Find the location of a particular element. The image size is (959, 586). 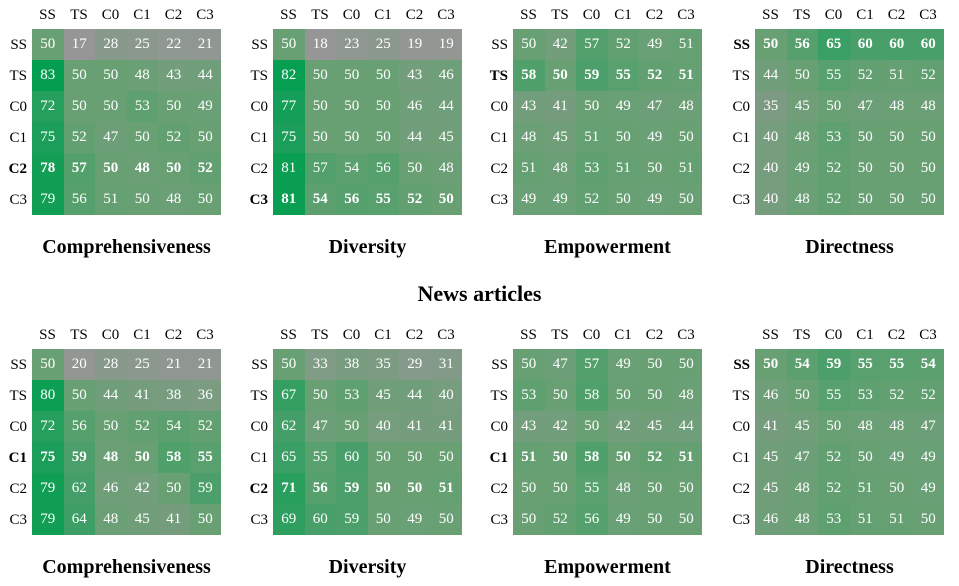

cell-value: 46 is located at coordinates (415, 106).